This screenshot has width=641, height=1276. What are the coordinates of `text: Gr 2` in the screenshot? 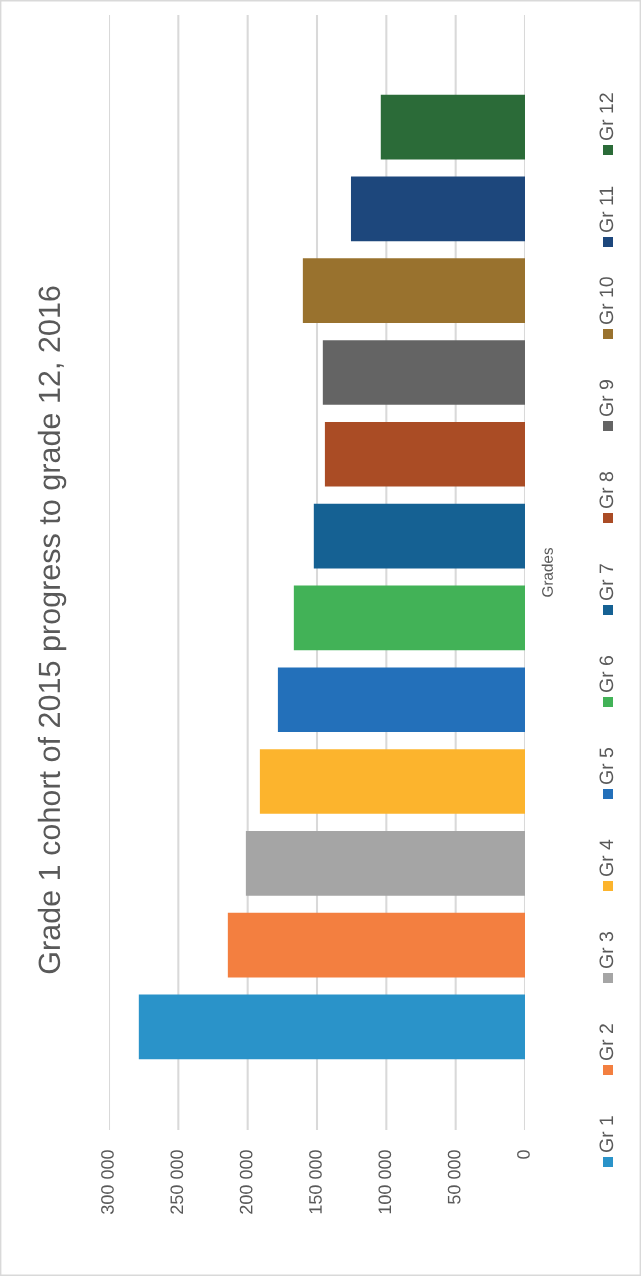 It's located at (606, 1042).